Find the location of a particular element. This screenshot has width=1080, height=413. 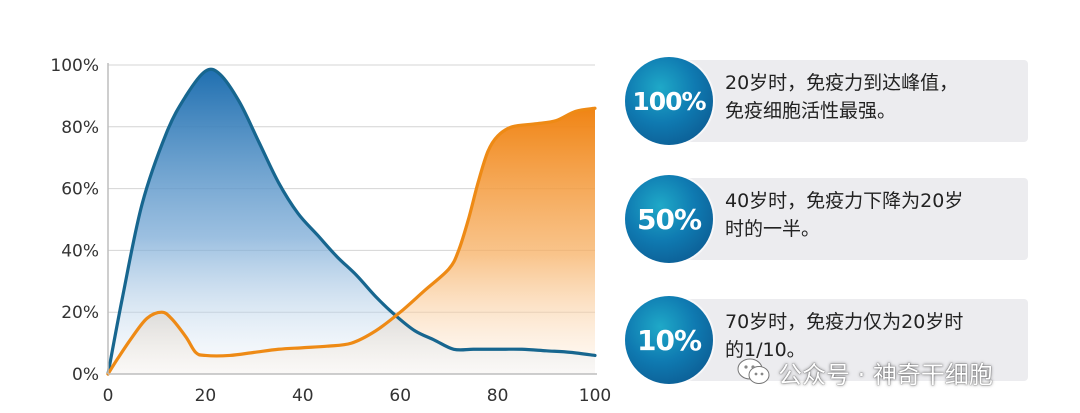

info-line: 时的一半。 is located at coordinates (773, 229).